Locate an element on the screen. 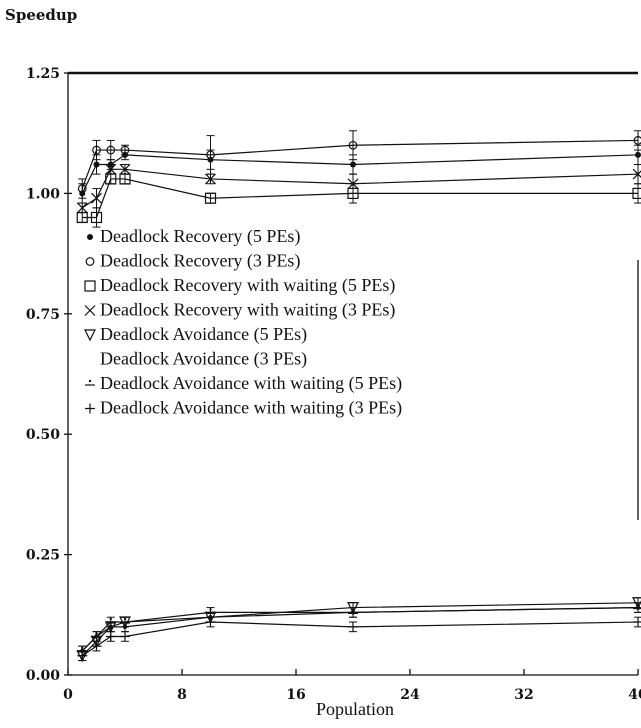 The image size is (641, 728). x-tick-label: 32 is located at coordinates (523, 695).